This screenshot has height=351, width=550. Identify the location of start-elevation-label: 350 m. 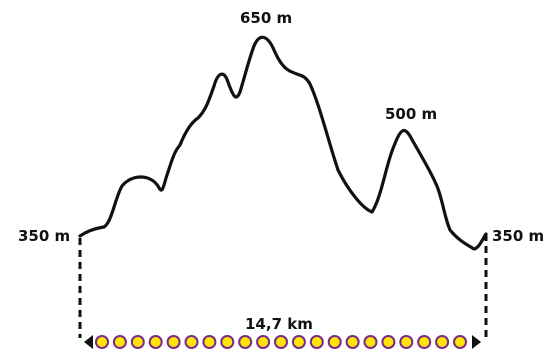
(44, 236).